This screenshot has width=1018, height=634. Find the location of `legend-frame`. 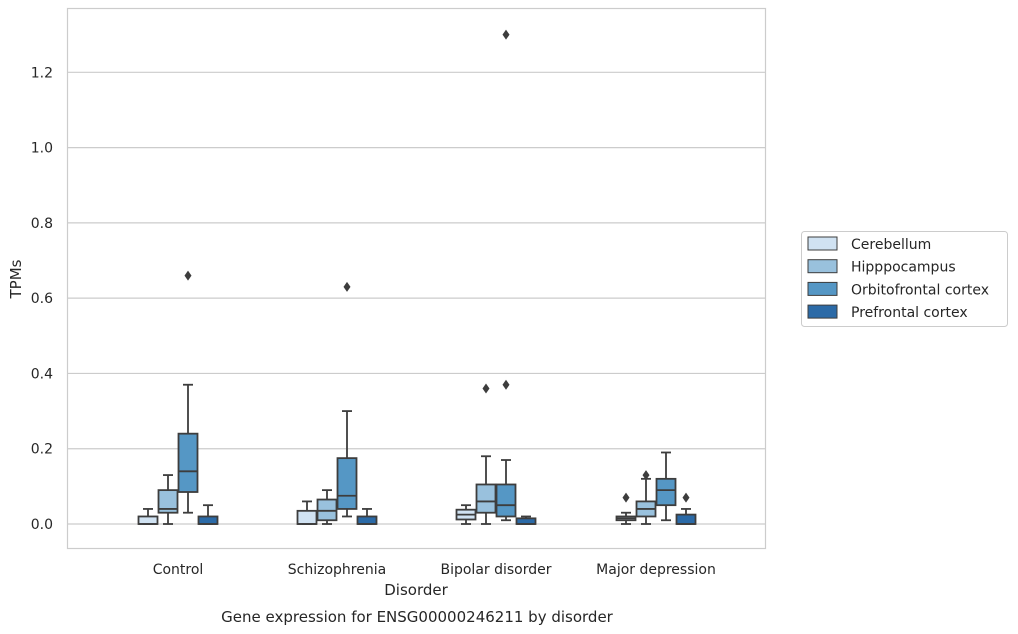

legend-frame is located at coordinates (904, 279).